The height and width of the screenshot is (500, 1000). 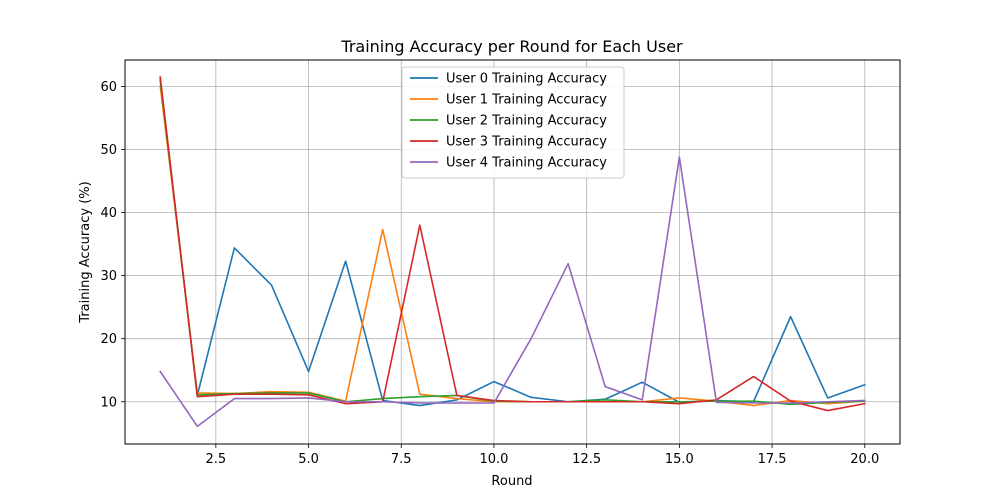 I want to click on legend-item-user-4: User 4 Training Accuracy, so click(x=508, y=163).